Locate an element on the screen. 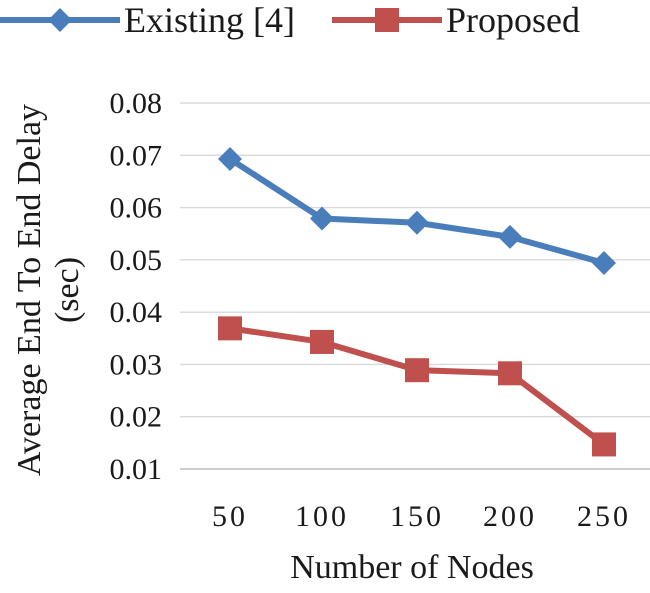 Image resolution: width=650 pixels, height=593 pixels. y-axis-title-line-2: (sec) is located at coordinates (67, 290).